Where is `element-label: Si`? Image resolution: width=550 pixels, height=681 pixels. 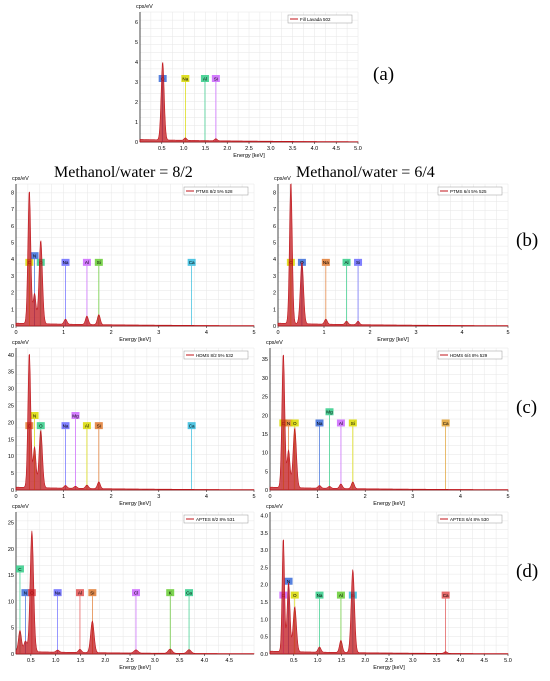
element-label: Si is located at coordinates (99, 425).